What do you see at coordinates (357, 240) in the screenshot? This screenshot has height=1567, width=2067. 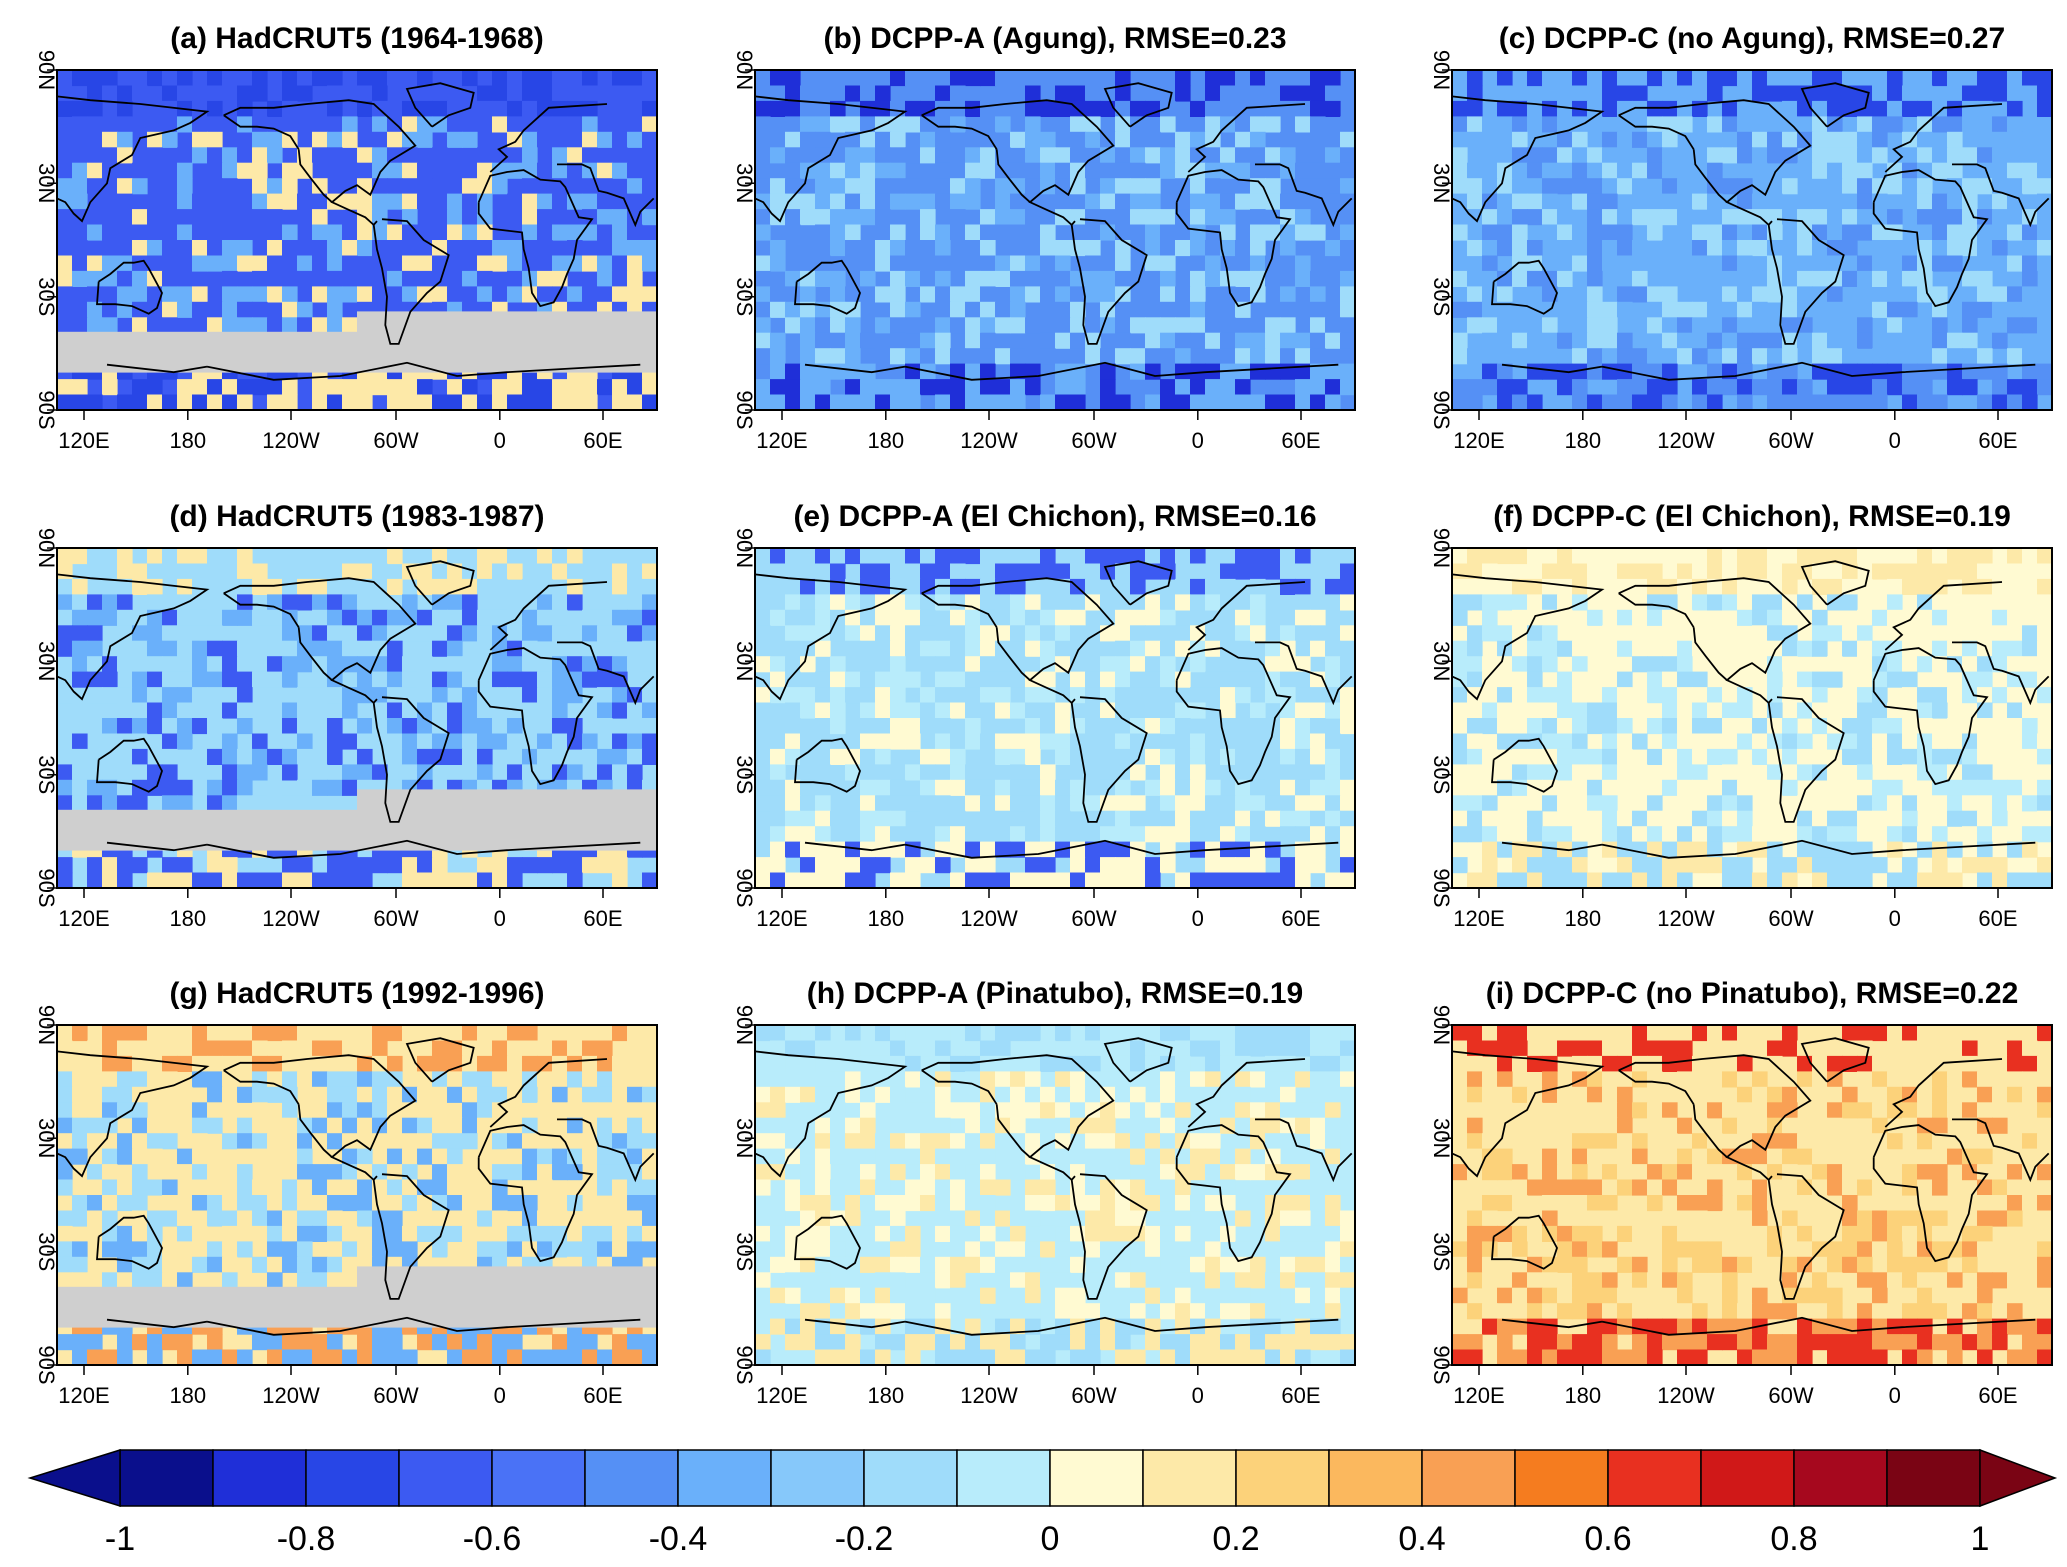 I see `panel-frame` at bounding box center [357, 240].